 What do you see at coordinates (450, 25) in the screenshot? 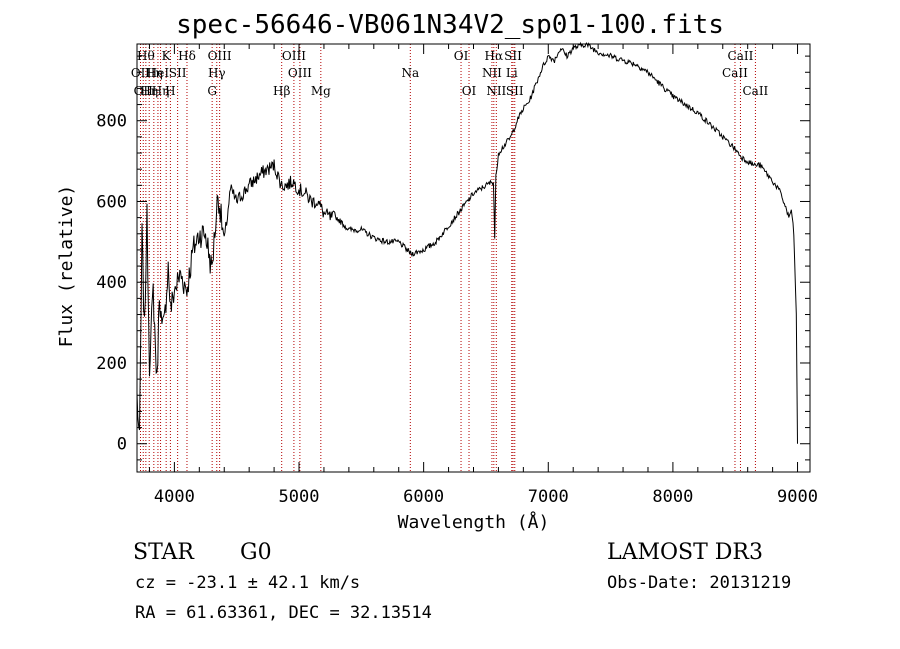
I see `chart-title: spec-56646-VB061N34V2_sp01-100.fits` at bounding box center [450, 25].